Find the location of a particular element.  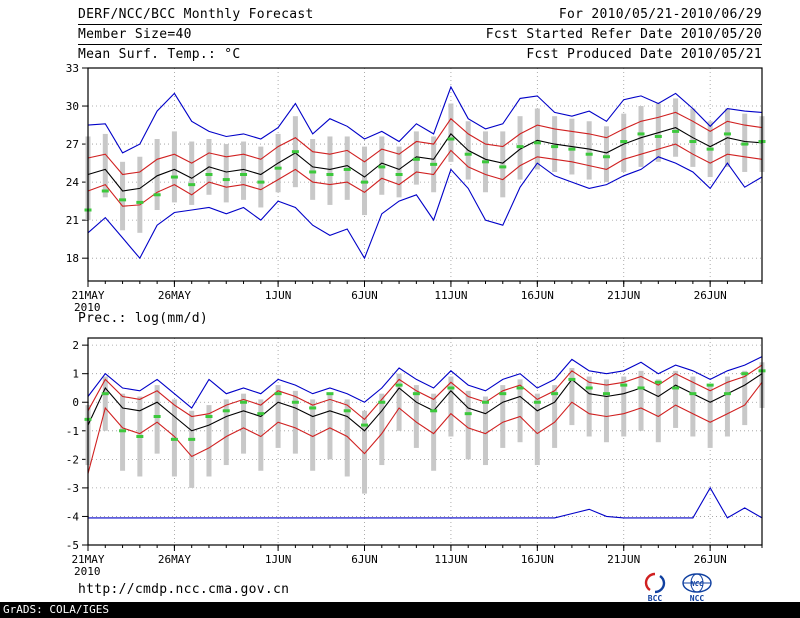

x-tick-label: 16JUN is located at coordinates (537, 295).